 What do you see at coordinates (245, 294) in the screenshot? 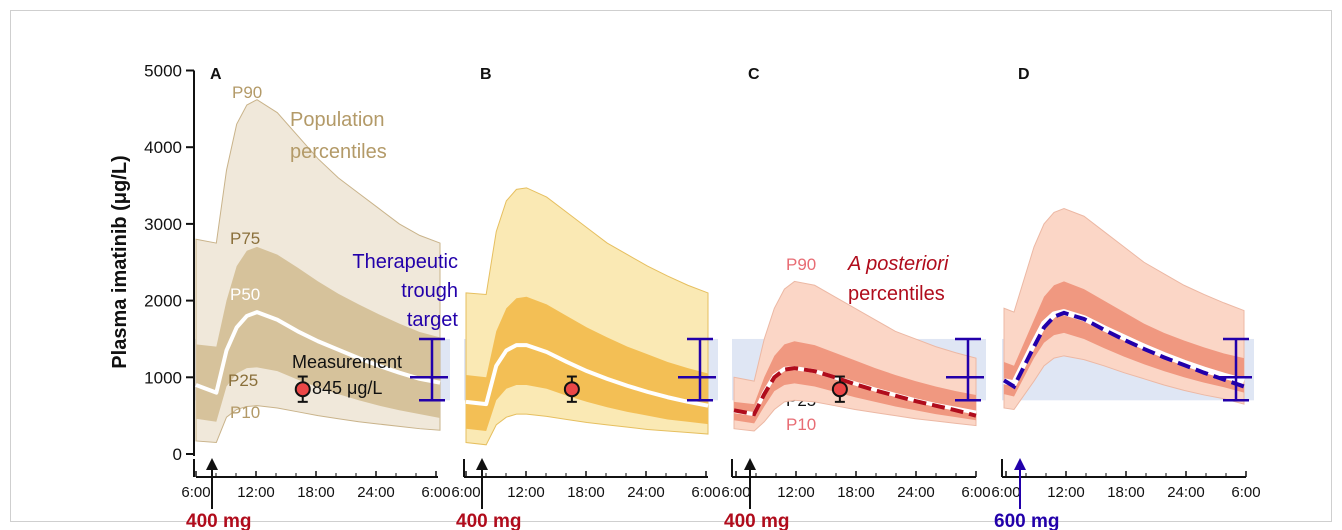
I see `percentile-label-p50: P50` at bounding box center [245, 294].